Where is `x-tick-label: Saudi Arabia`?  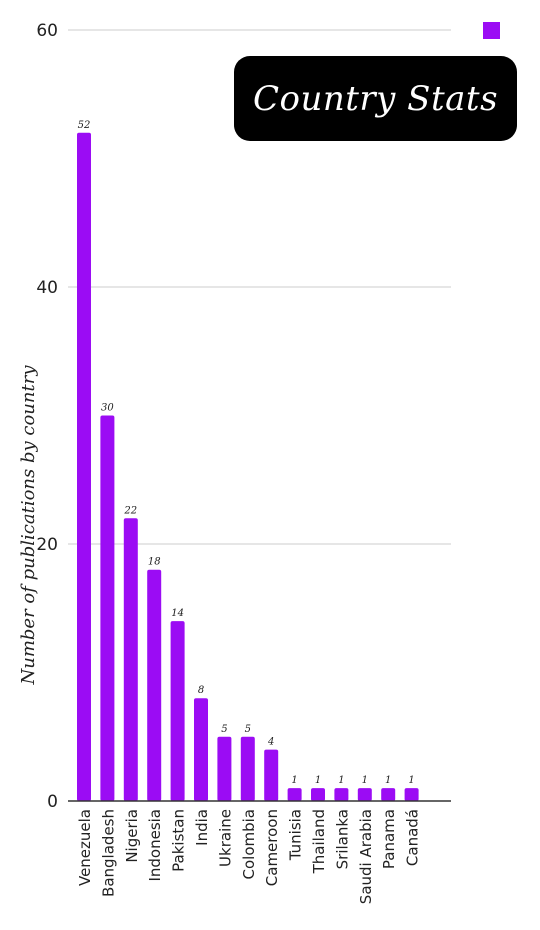 x-tick-label: Saudi Arabia is located at coordinates (366, 856).